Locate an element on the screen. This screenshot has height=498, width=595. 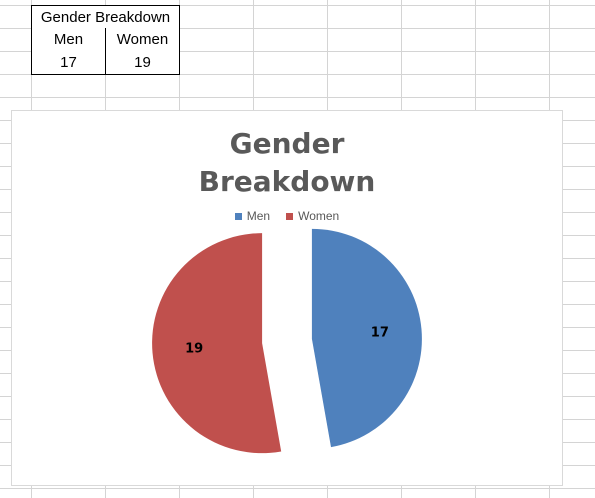
legend-item-women: Women is located at coordinates (312, 216).